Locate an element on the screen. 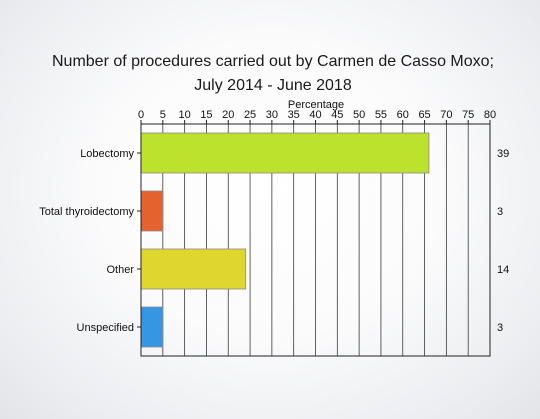  tick-label: 0 is located at coordinates (141, 115).